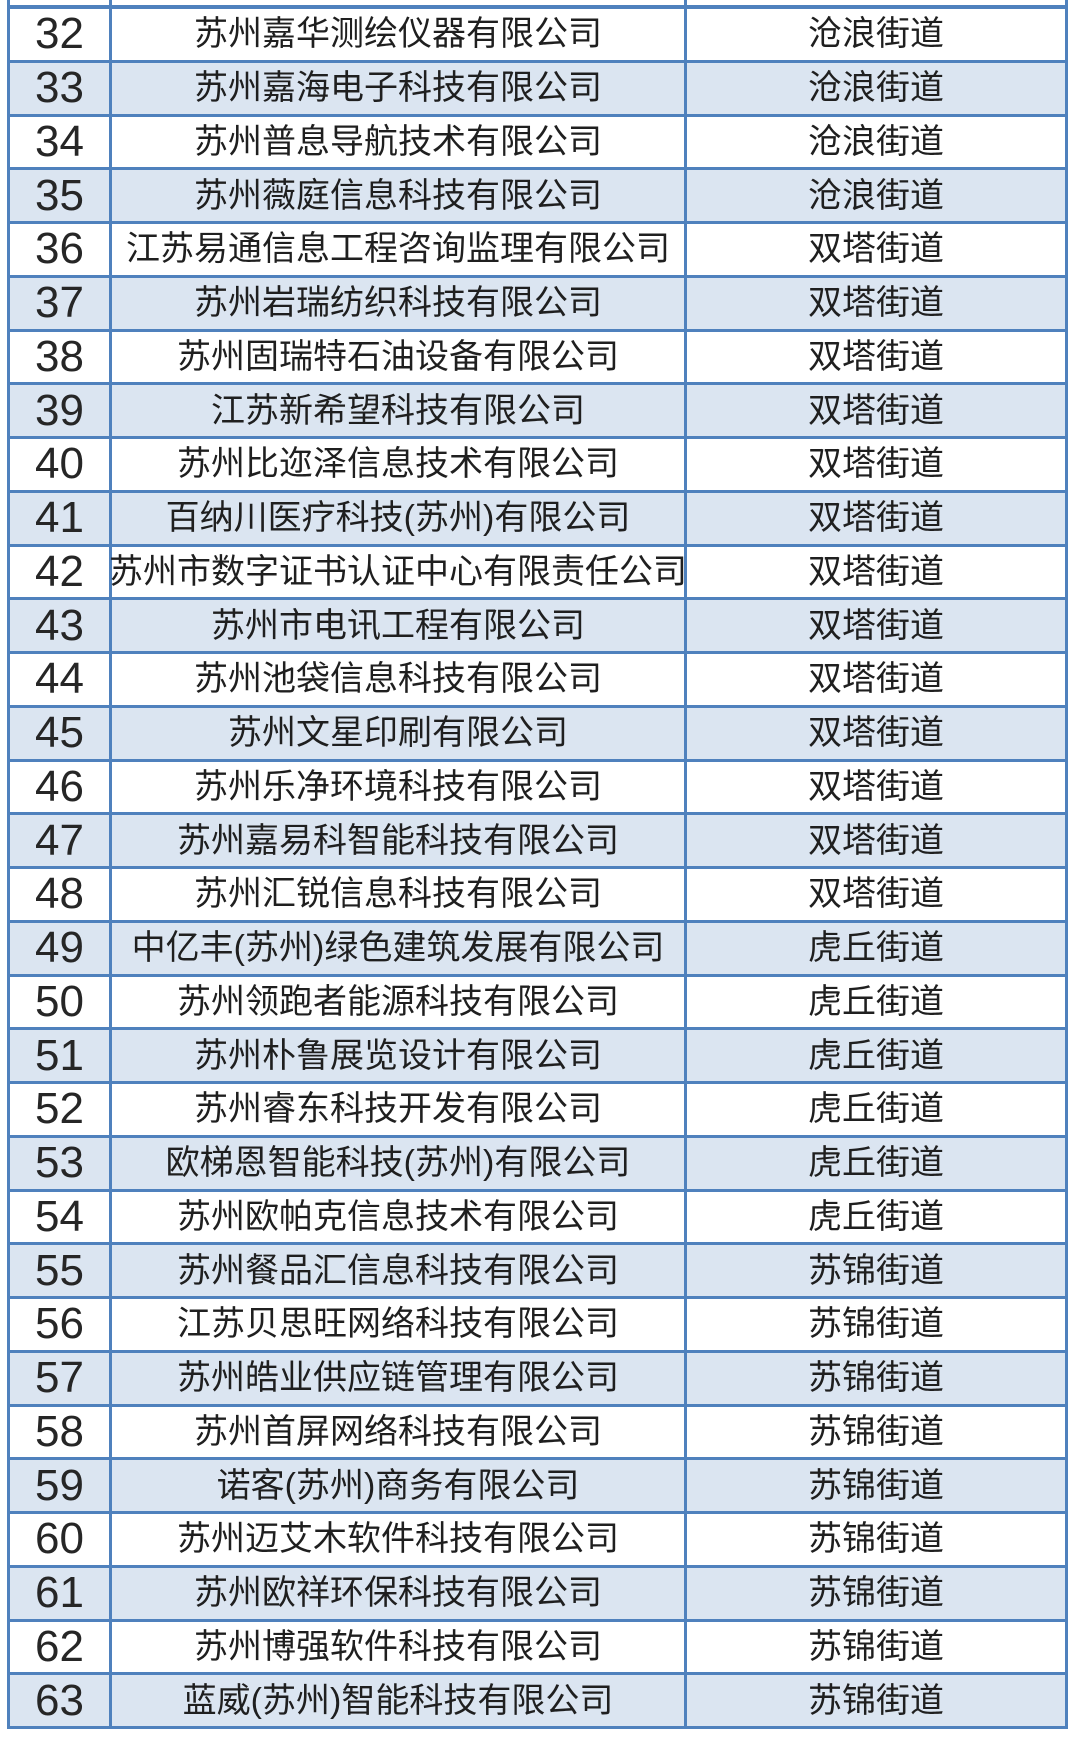 This screenshot has height=1738, width=1080. I want to click on cell-num, so click(61, 2).